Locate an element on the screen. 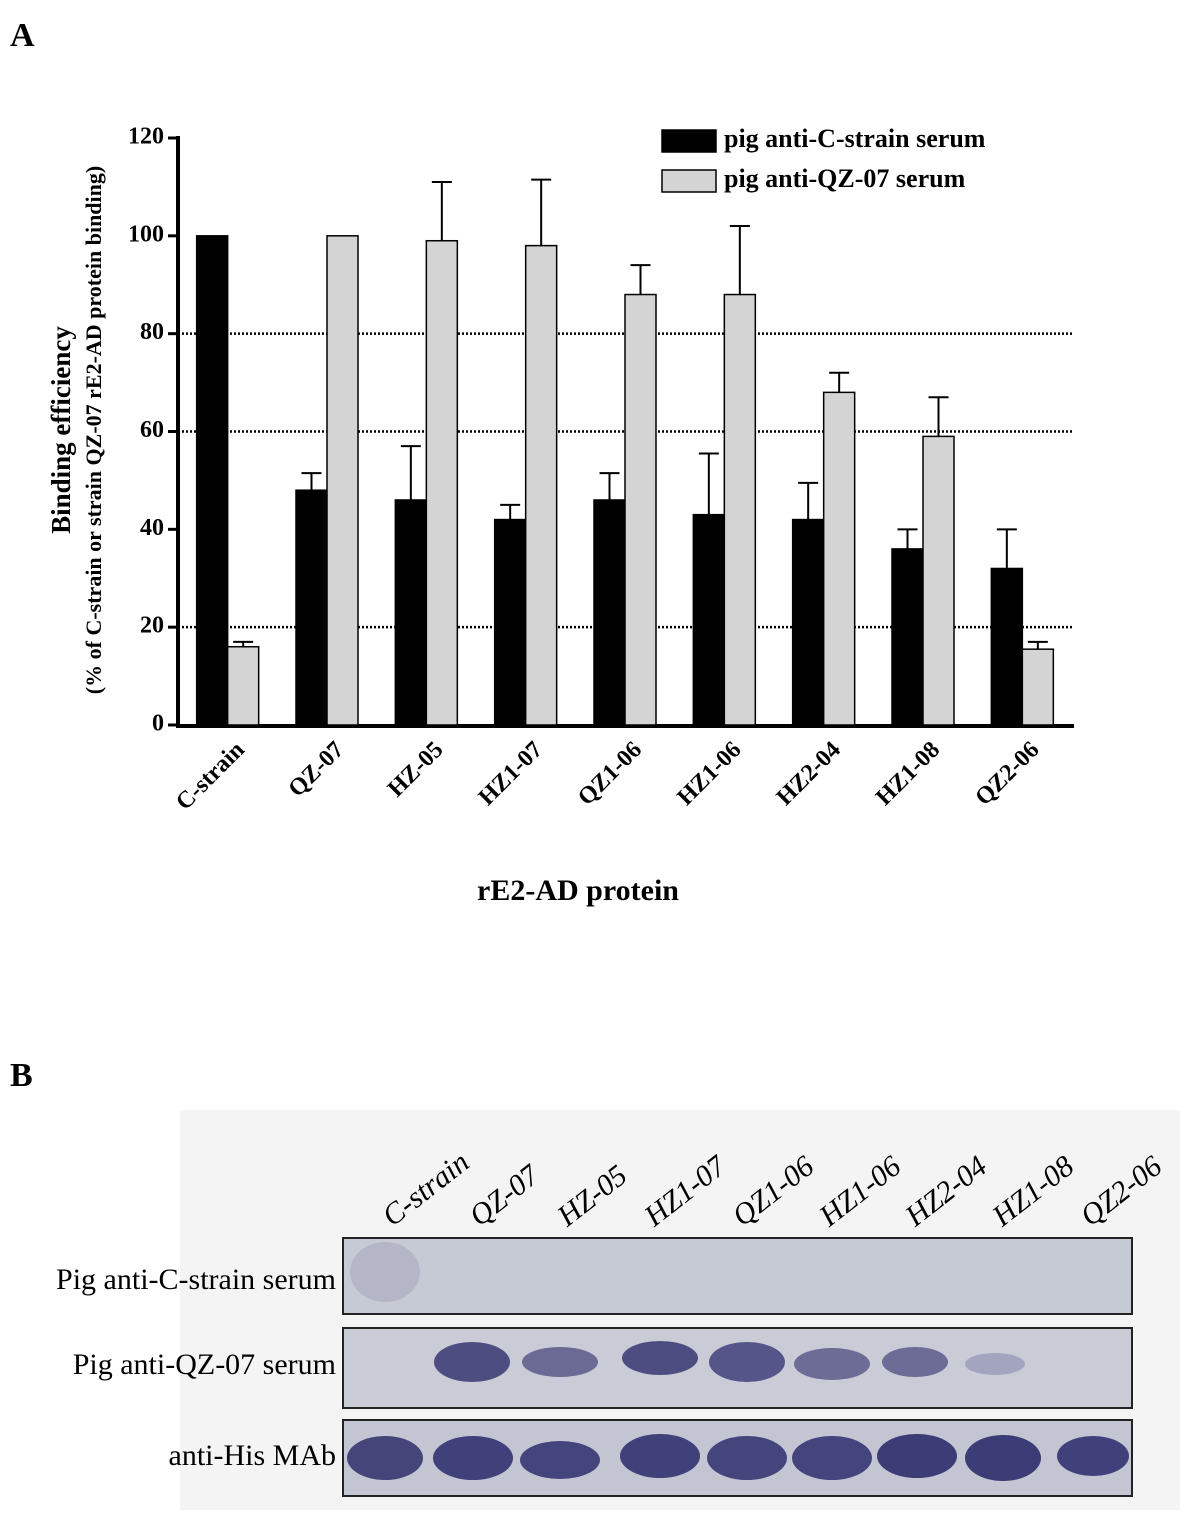 The image size is (1200, 1518). row-label: Pig anti-C-strain serum is located at coordinates (196, 1279).